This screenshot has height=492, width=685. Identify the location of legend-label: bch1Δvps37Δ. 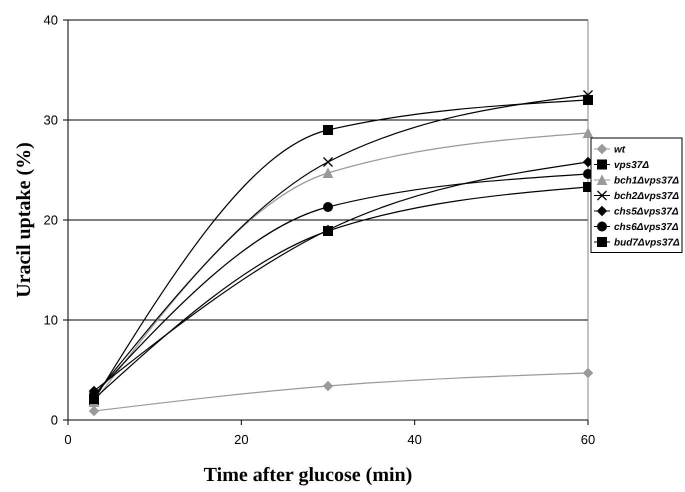
(647, 181).